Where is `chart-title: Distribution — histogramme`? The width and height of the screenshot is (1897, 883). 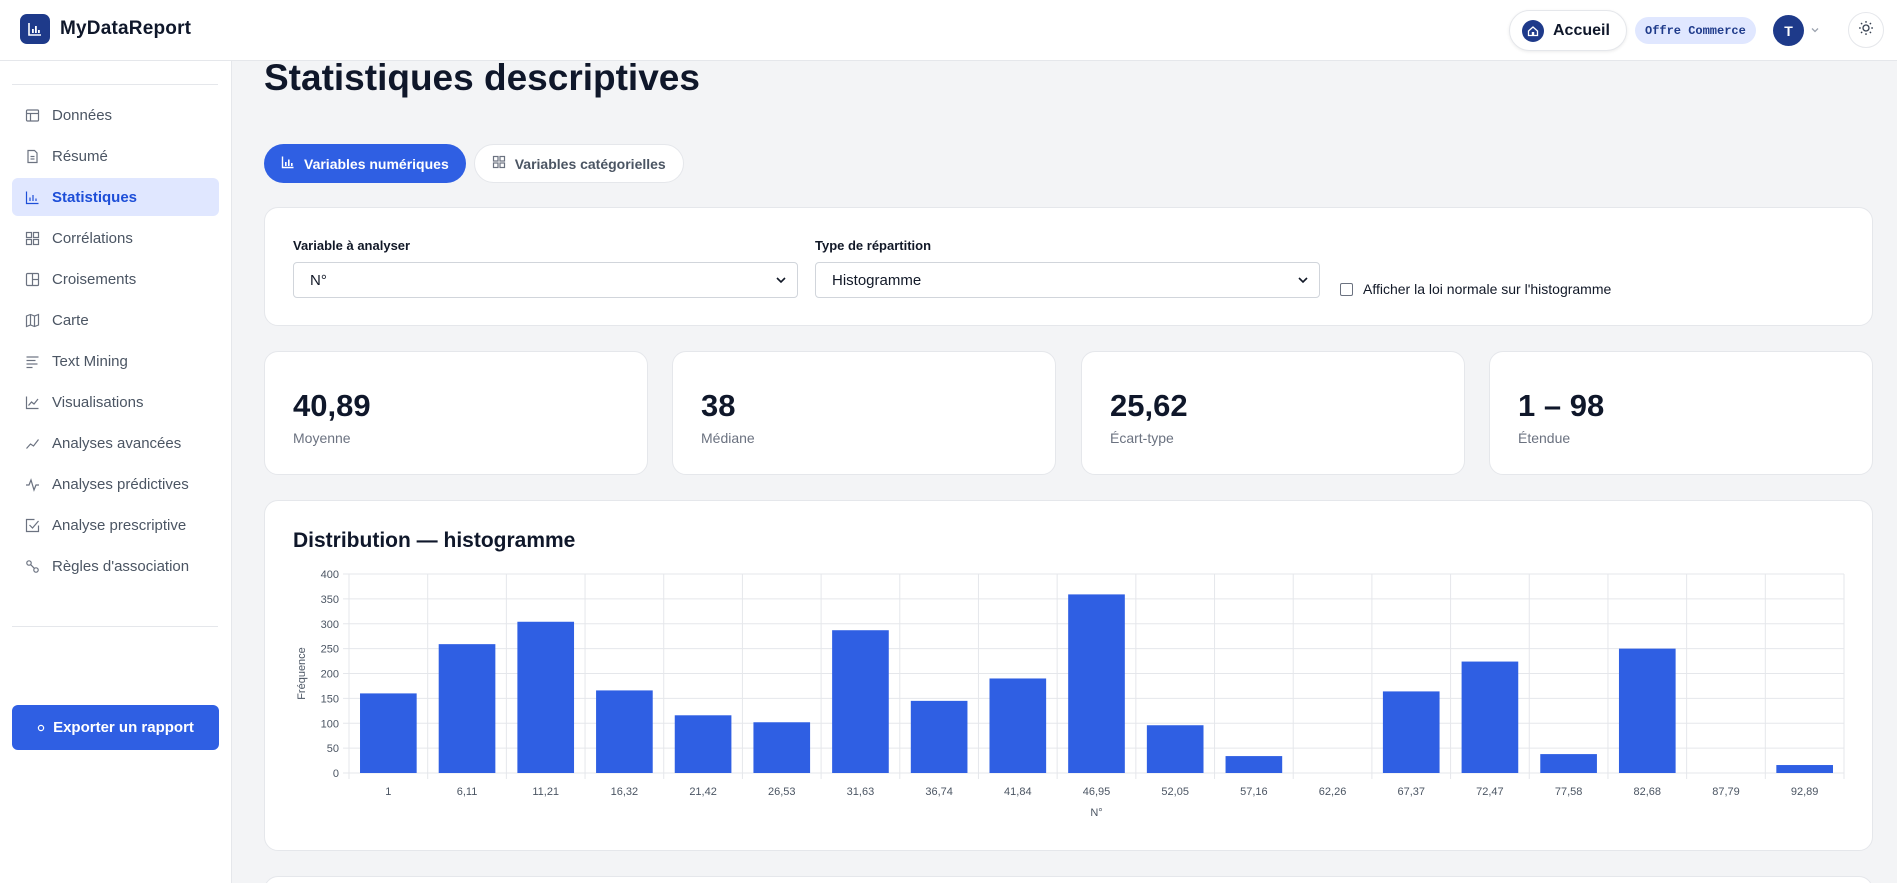
chart-title: Distribution — histogramme is located at coordinates (434, 540).